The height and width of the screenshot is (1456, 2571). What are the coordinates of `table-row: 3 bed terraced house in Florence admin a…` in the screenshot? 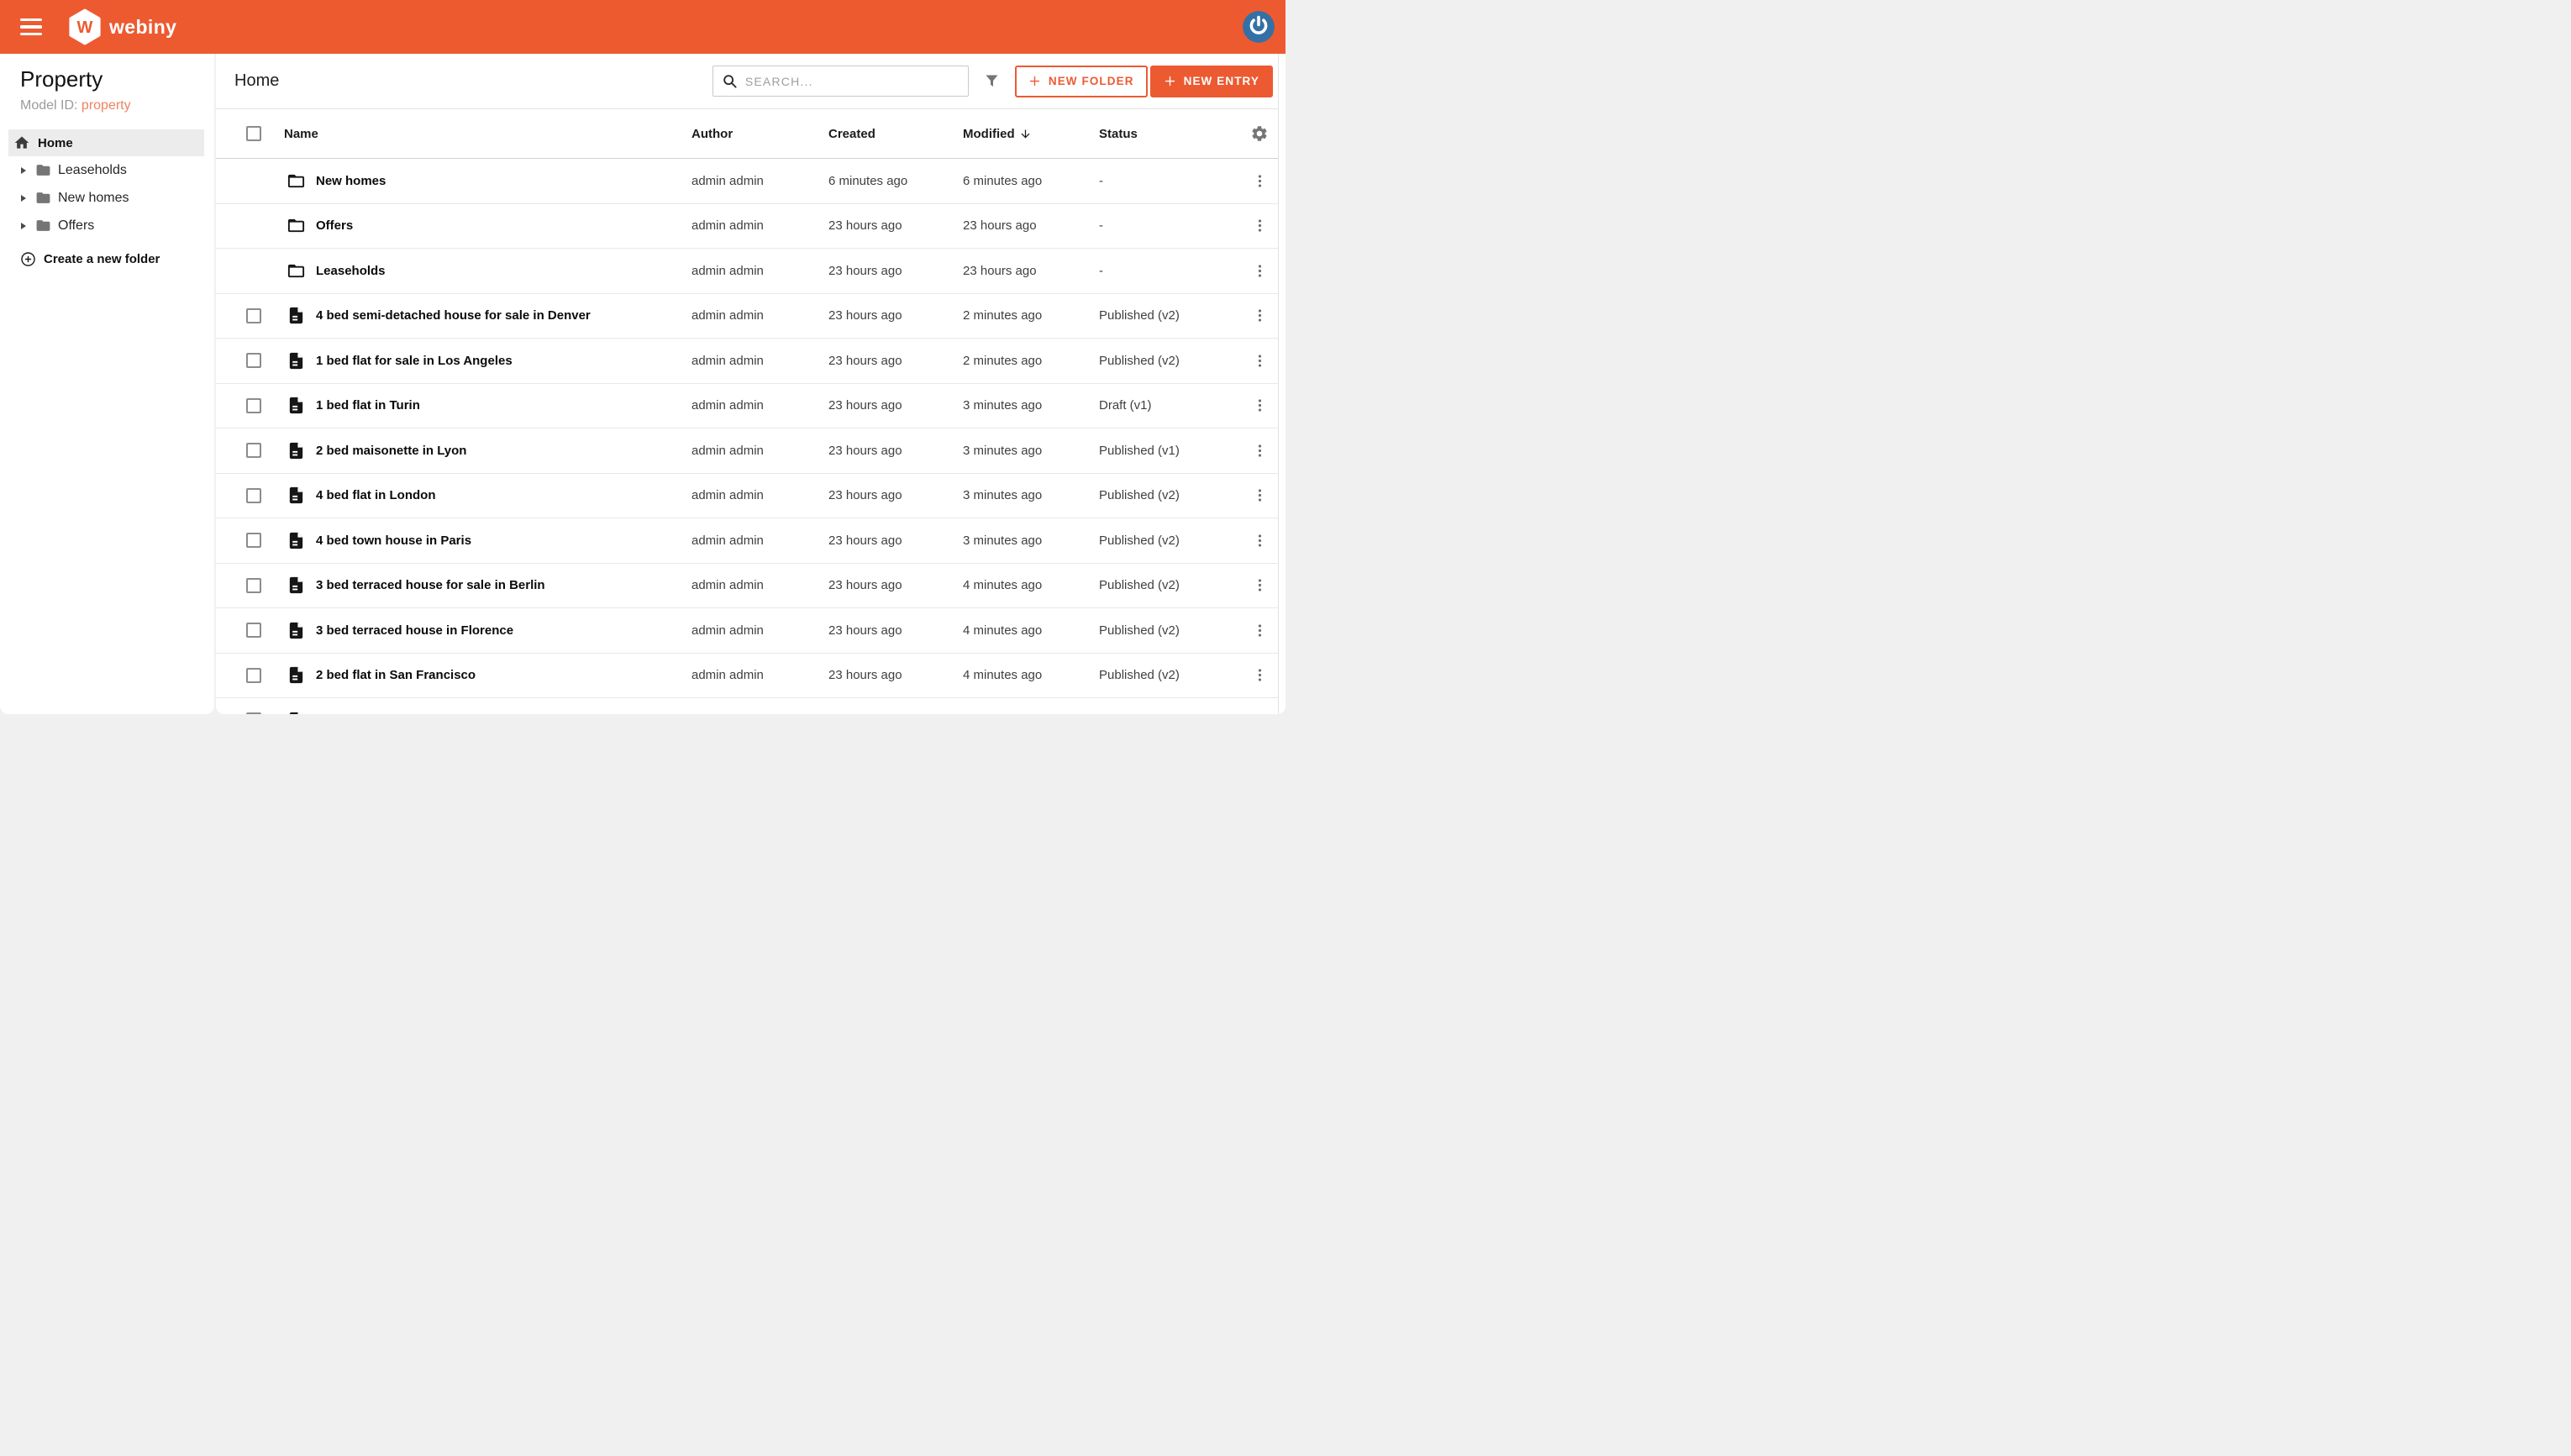 It's located at (751, 631).